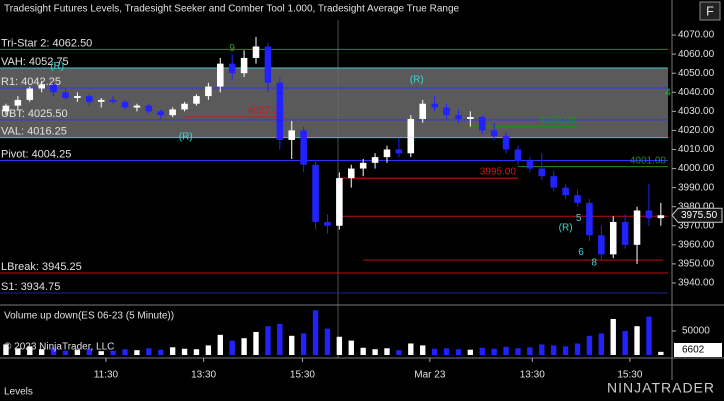 The width and height of the screenshot is (724, 401). Describe the element at coordinates (34, 131) in the screenshot. I see `level-label: VAL: 4016.25` at that location.